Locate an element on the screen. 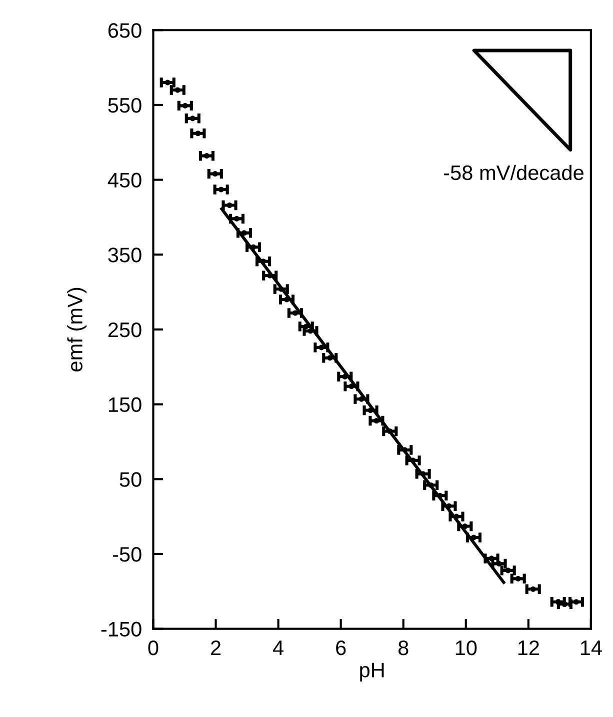  y-axis-title: emf (mV) is located at coordinates (77, 330).